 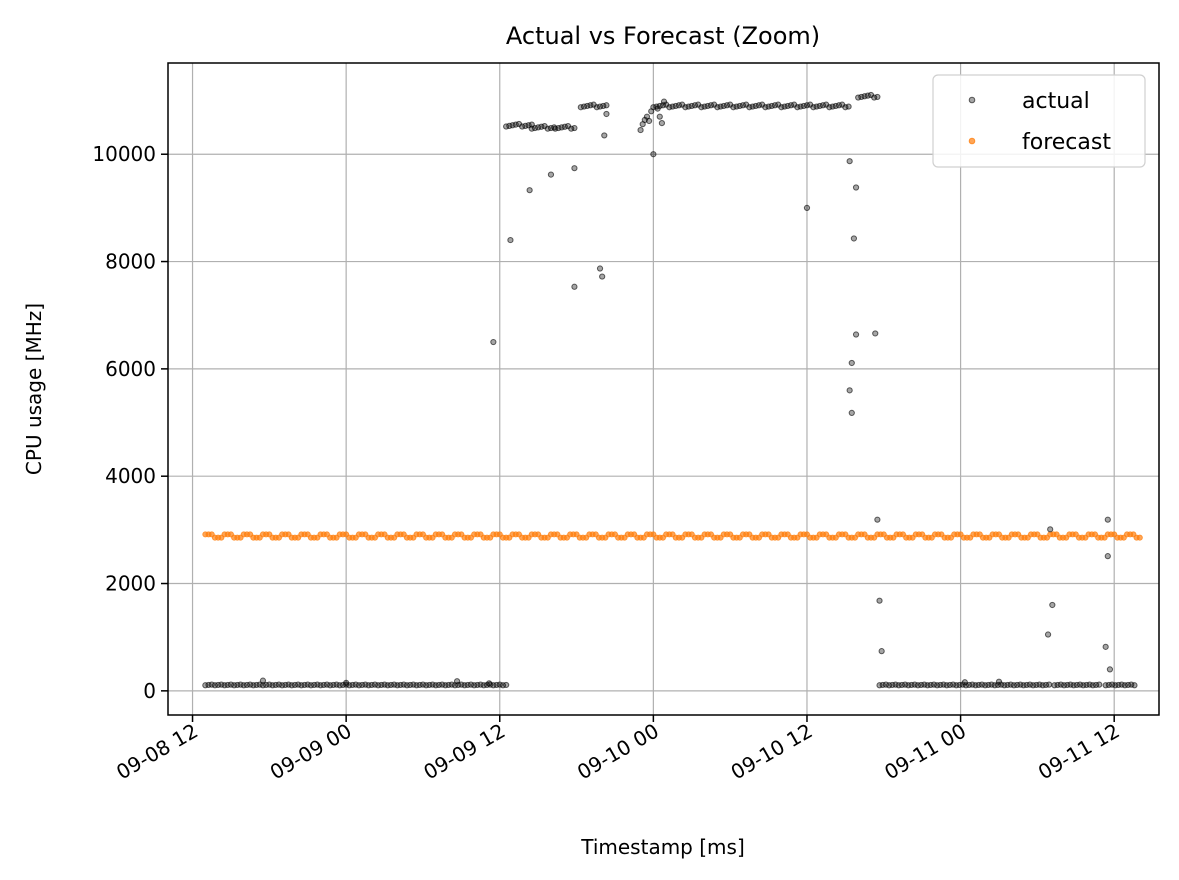 What do you see at coordinates (34, 389) in the screenshot?
I see `y-axis-label: CPU usage [MHz]` at bounding box center [34, 389].